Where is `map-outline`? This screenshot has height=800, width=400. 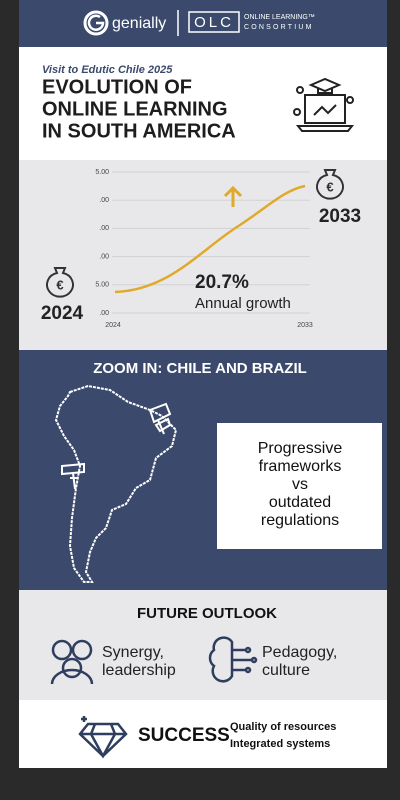
map-outline is located at coordinates (116, 483).